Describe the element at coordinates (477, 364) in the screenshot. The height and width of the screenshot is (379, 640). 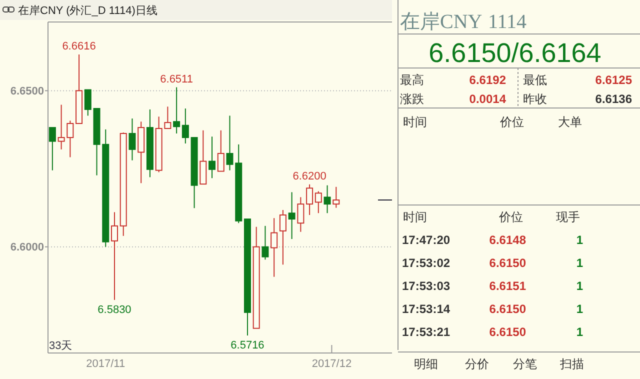
I see `text: 分价` at that location.